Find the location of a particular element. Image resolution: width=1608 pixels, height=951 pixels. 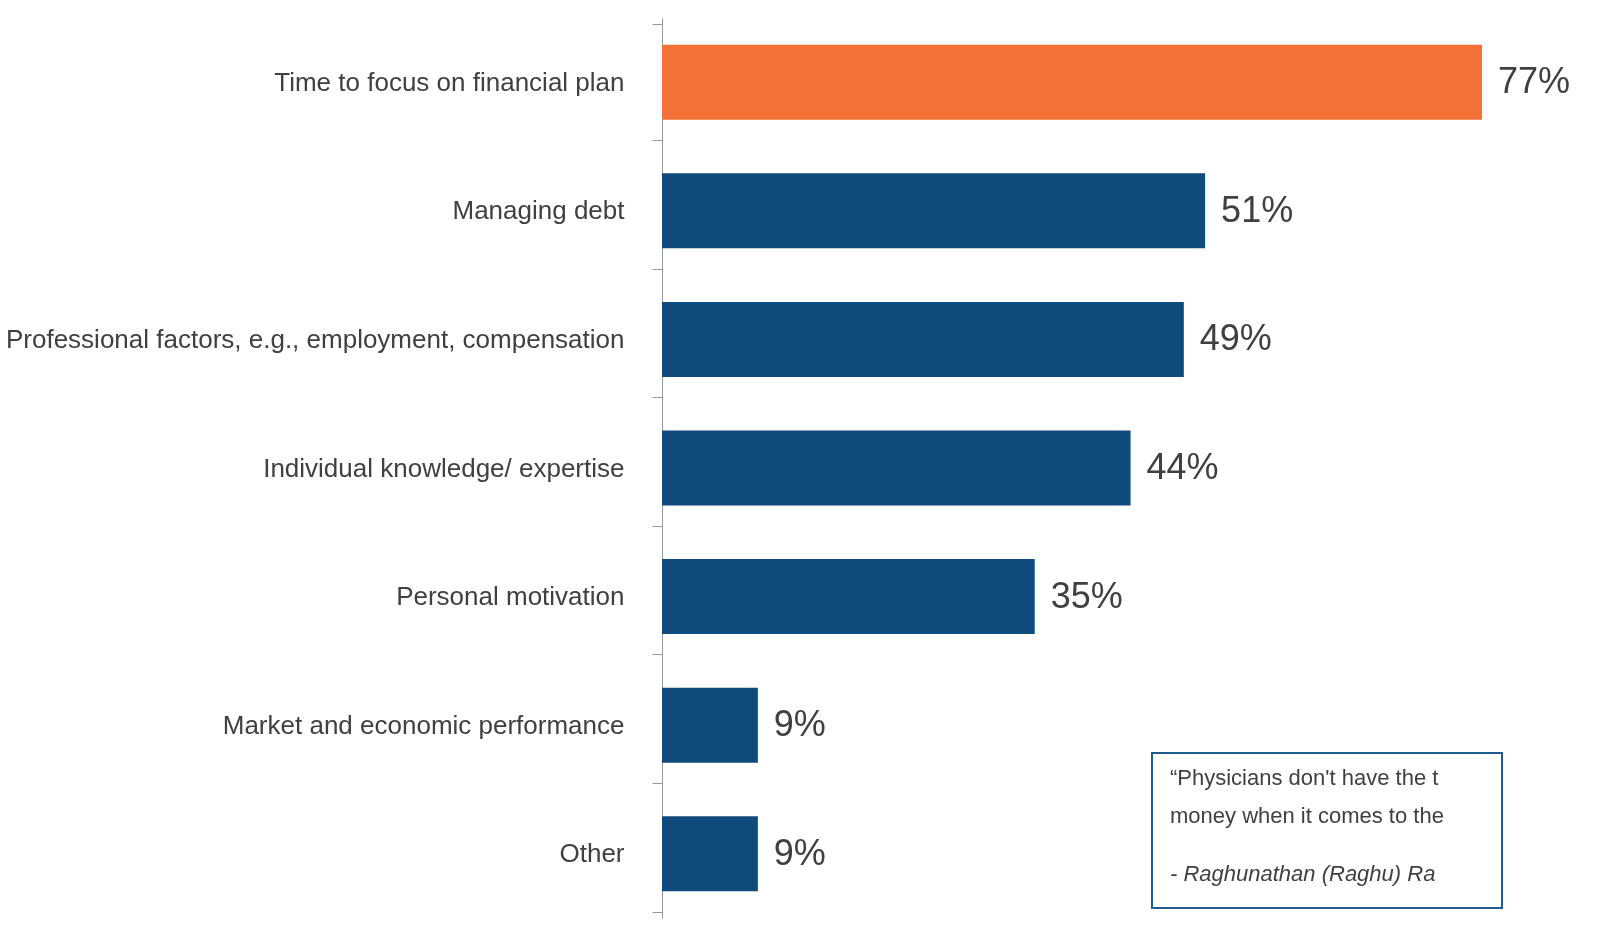

y-tick-label: Professional factors, e.g., employment, compensation is located at coordinates (315, 338).